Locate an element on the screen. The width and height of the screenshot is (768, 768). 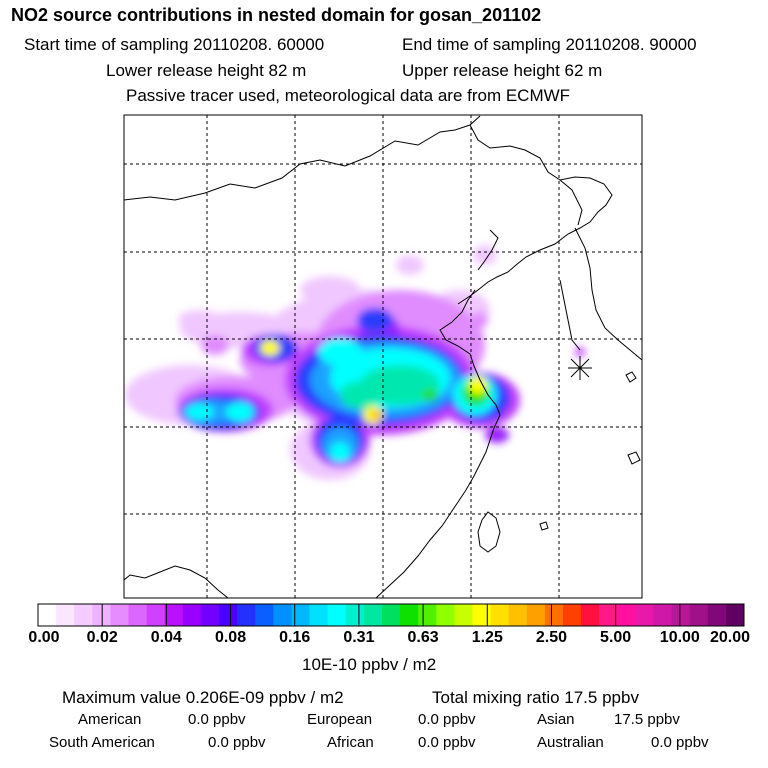
colorbar-label: 0.63 is located at coordinates (423, 637).